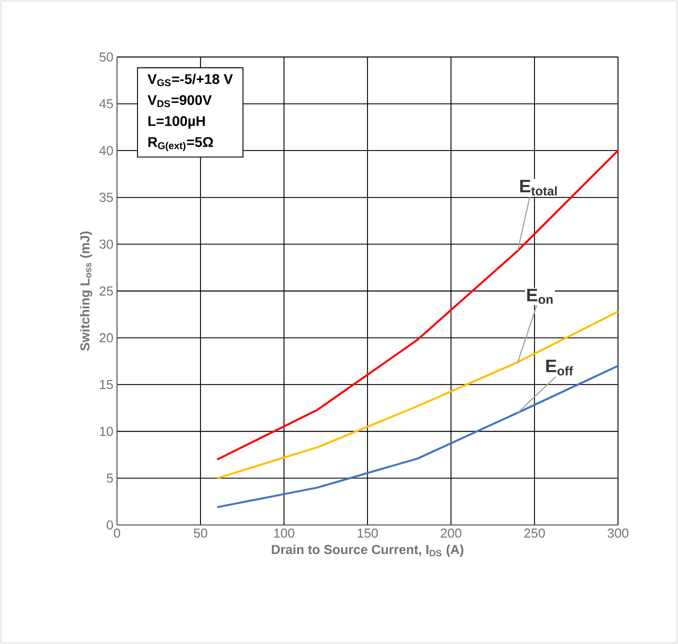 Image resolution: width=678 pixels, height=644 pixels. Describe the element at coordinates (106, 244) in the screenshot. I see `y-tick-label: 30` at that location.